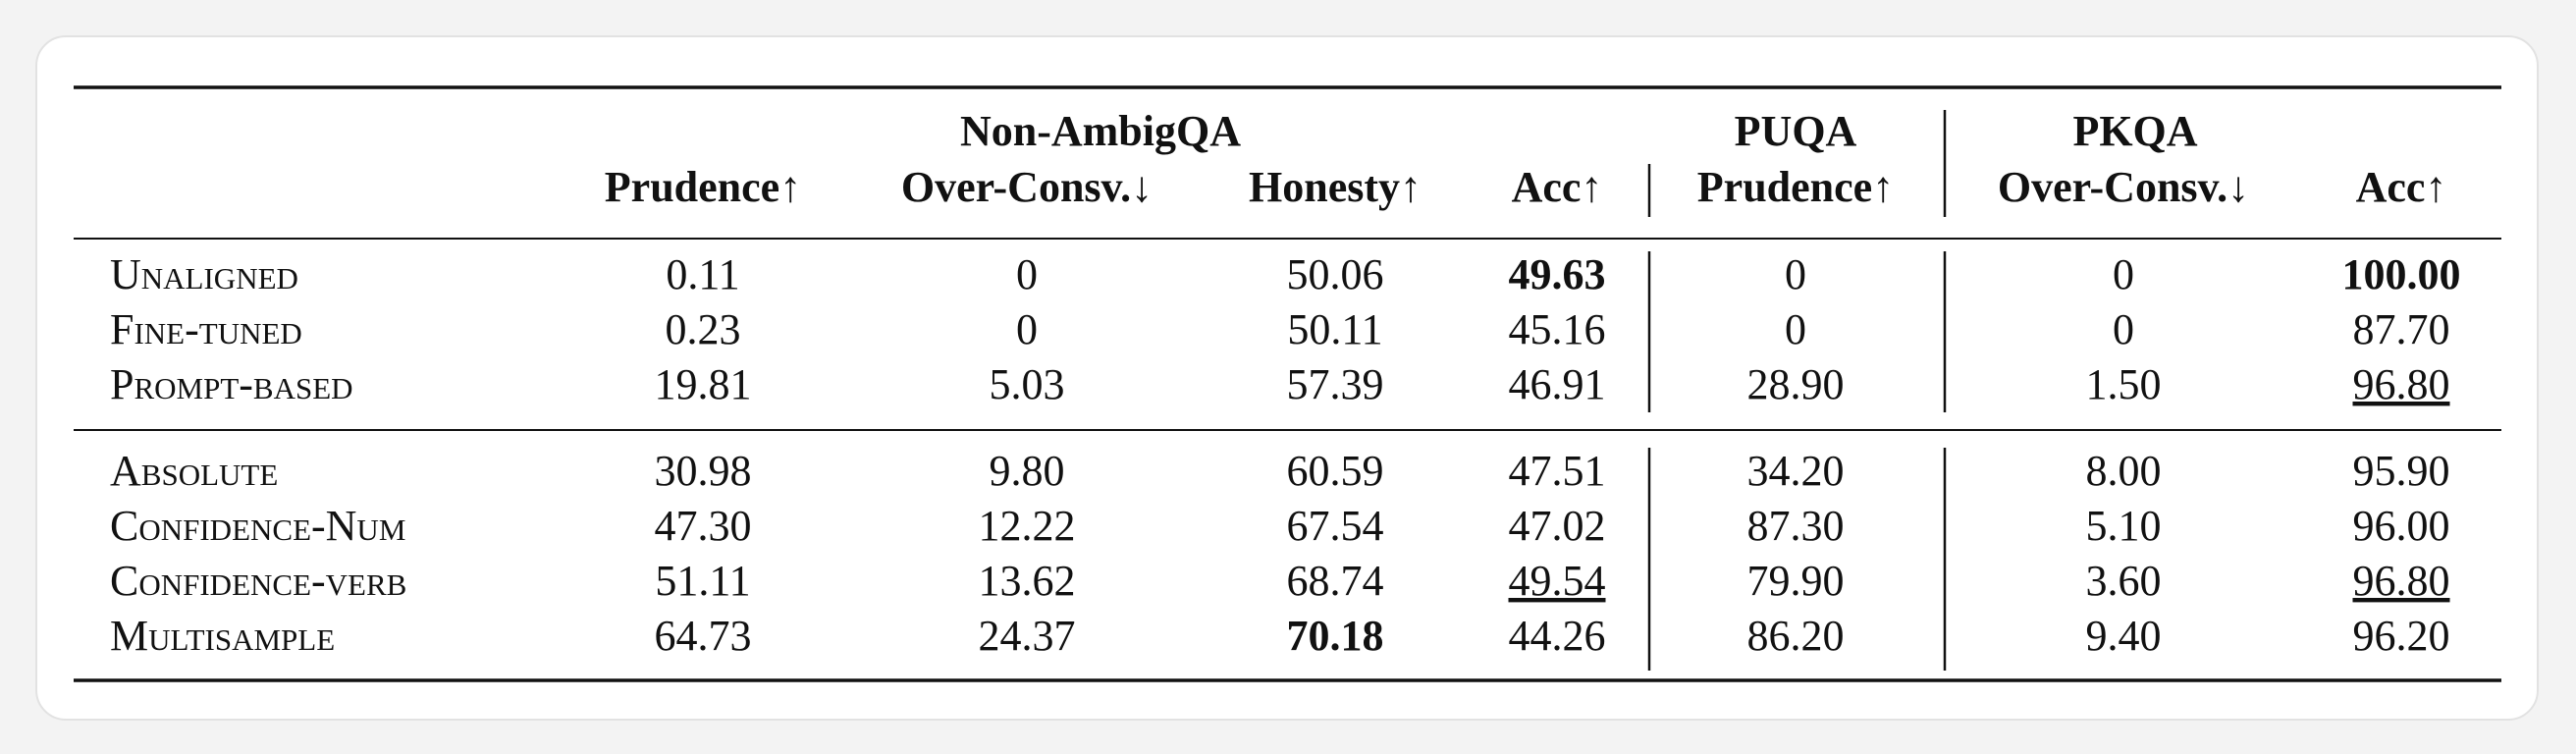  I want to click on column-separators, so click(1797, 390).